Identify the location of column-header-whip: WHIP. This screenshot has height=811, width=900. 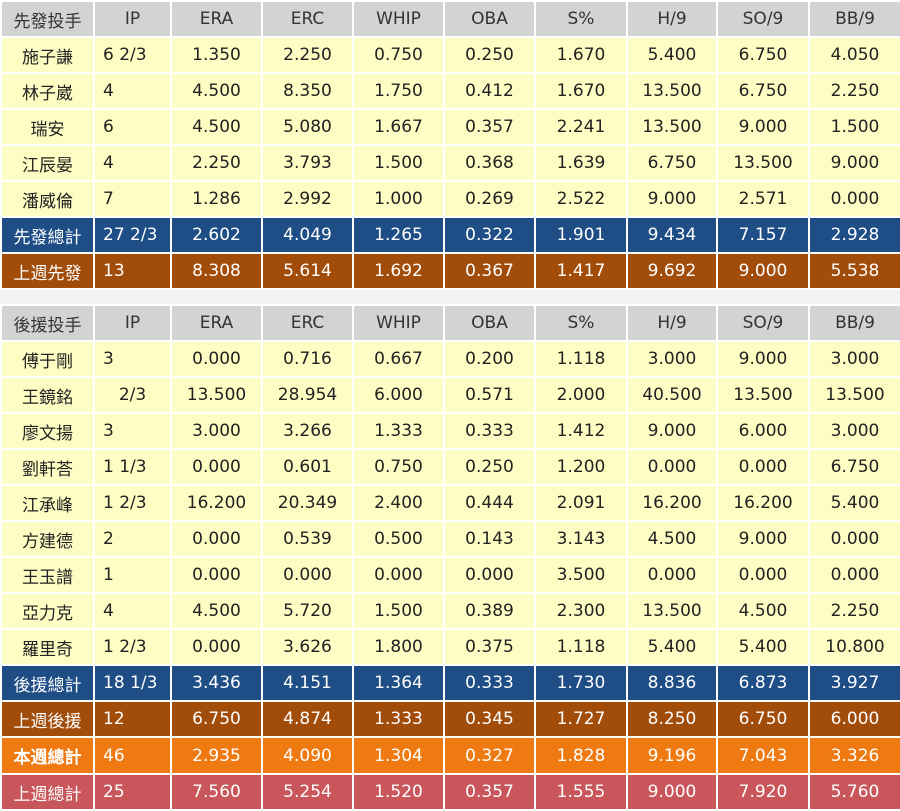
(398, 323).